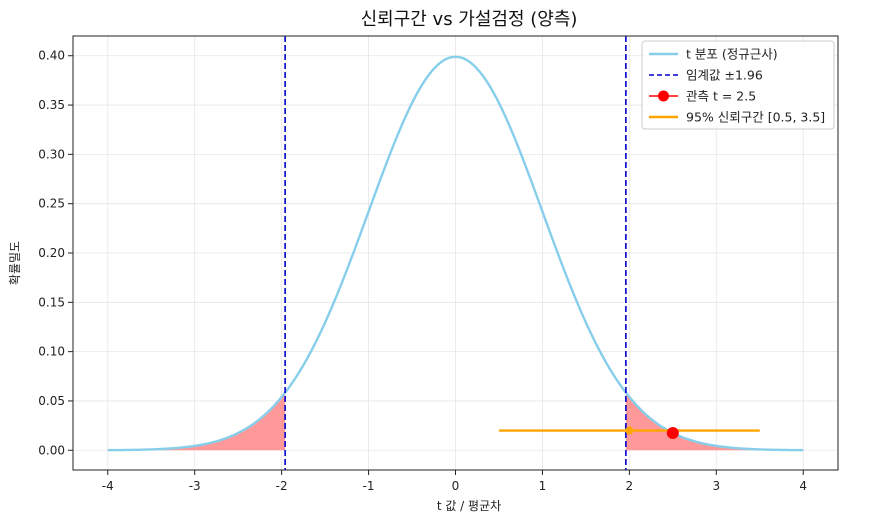  I want to click on y-axis-label: 확률밀도, so click(15, 263).